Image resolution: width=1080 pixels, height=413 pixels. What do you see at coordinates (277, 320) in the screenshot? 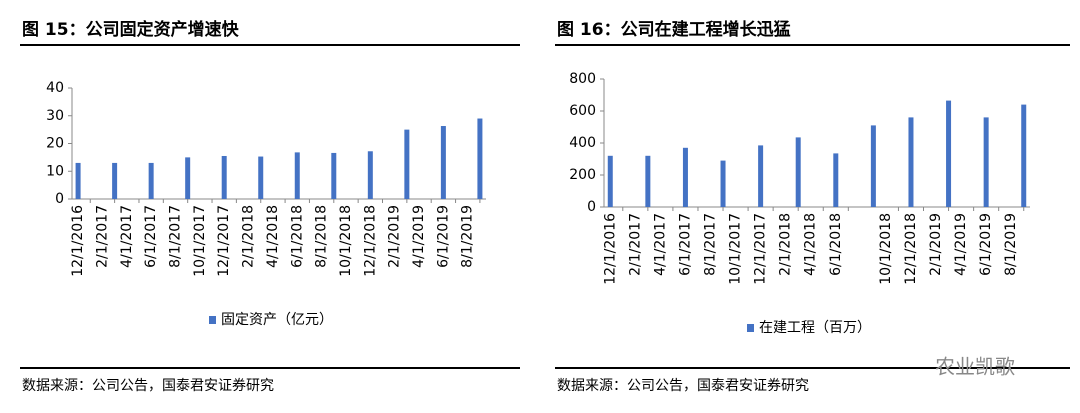
I see `legend-label: 固定资产（亿元）` at bounding box center [277, 320].